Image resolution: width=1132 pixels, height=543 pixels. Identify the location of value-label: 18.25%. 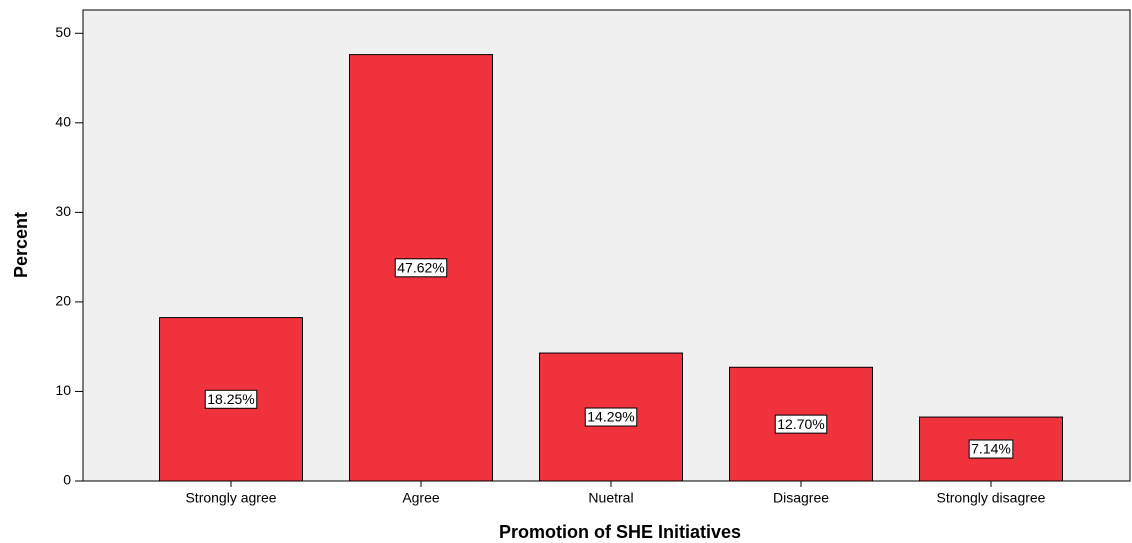
(230, 399).